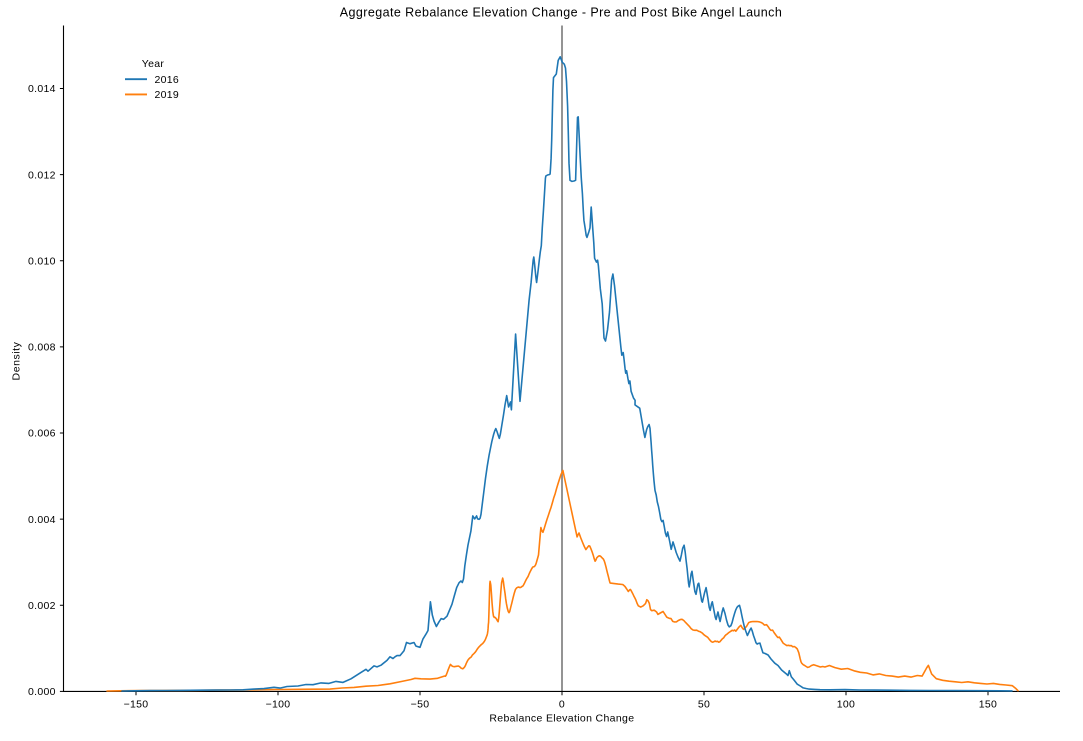  I want to click on svg-text: 0, so click(562, 705).